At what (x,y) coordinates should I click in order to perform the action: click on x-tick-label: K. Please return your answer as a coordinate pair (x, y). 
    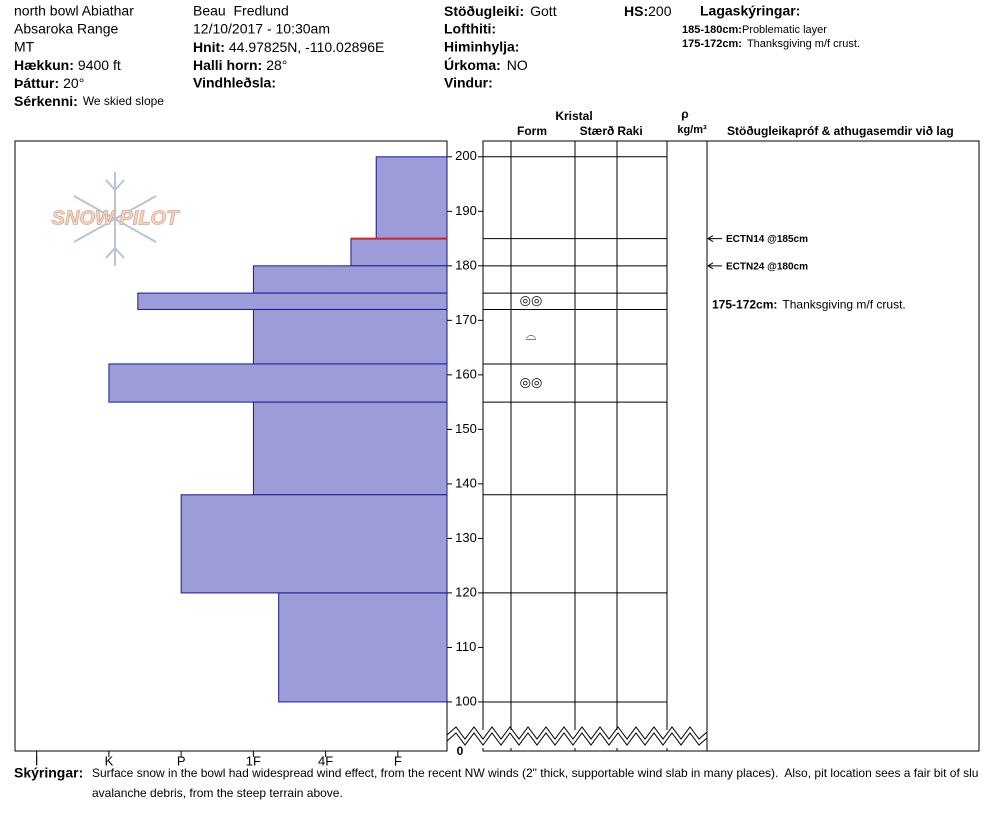
    Looking at the image, I should click on (109, 760).